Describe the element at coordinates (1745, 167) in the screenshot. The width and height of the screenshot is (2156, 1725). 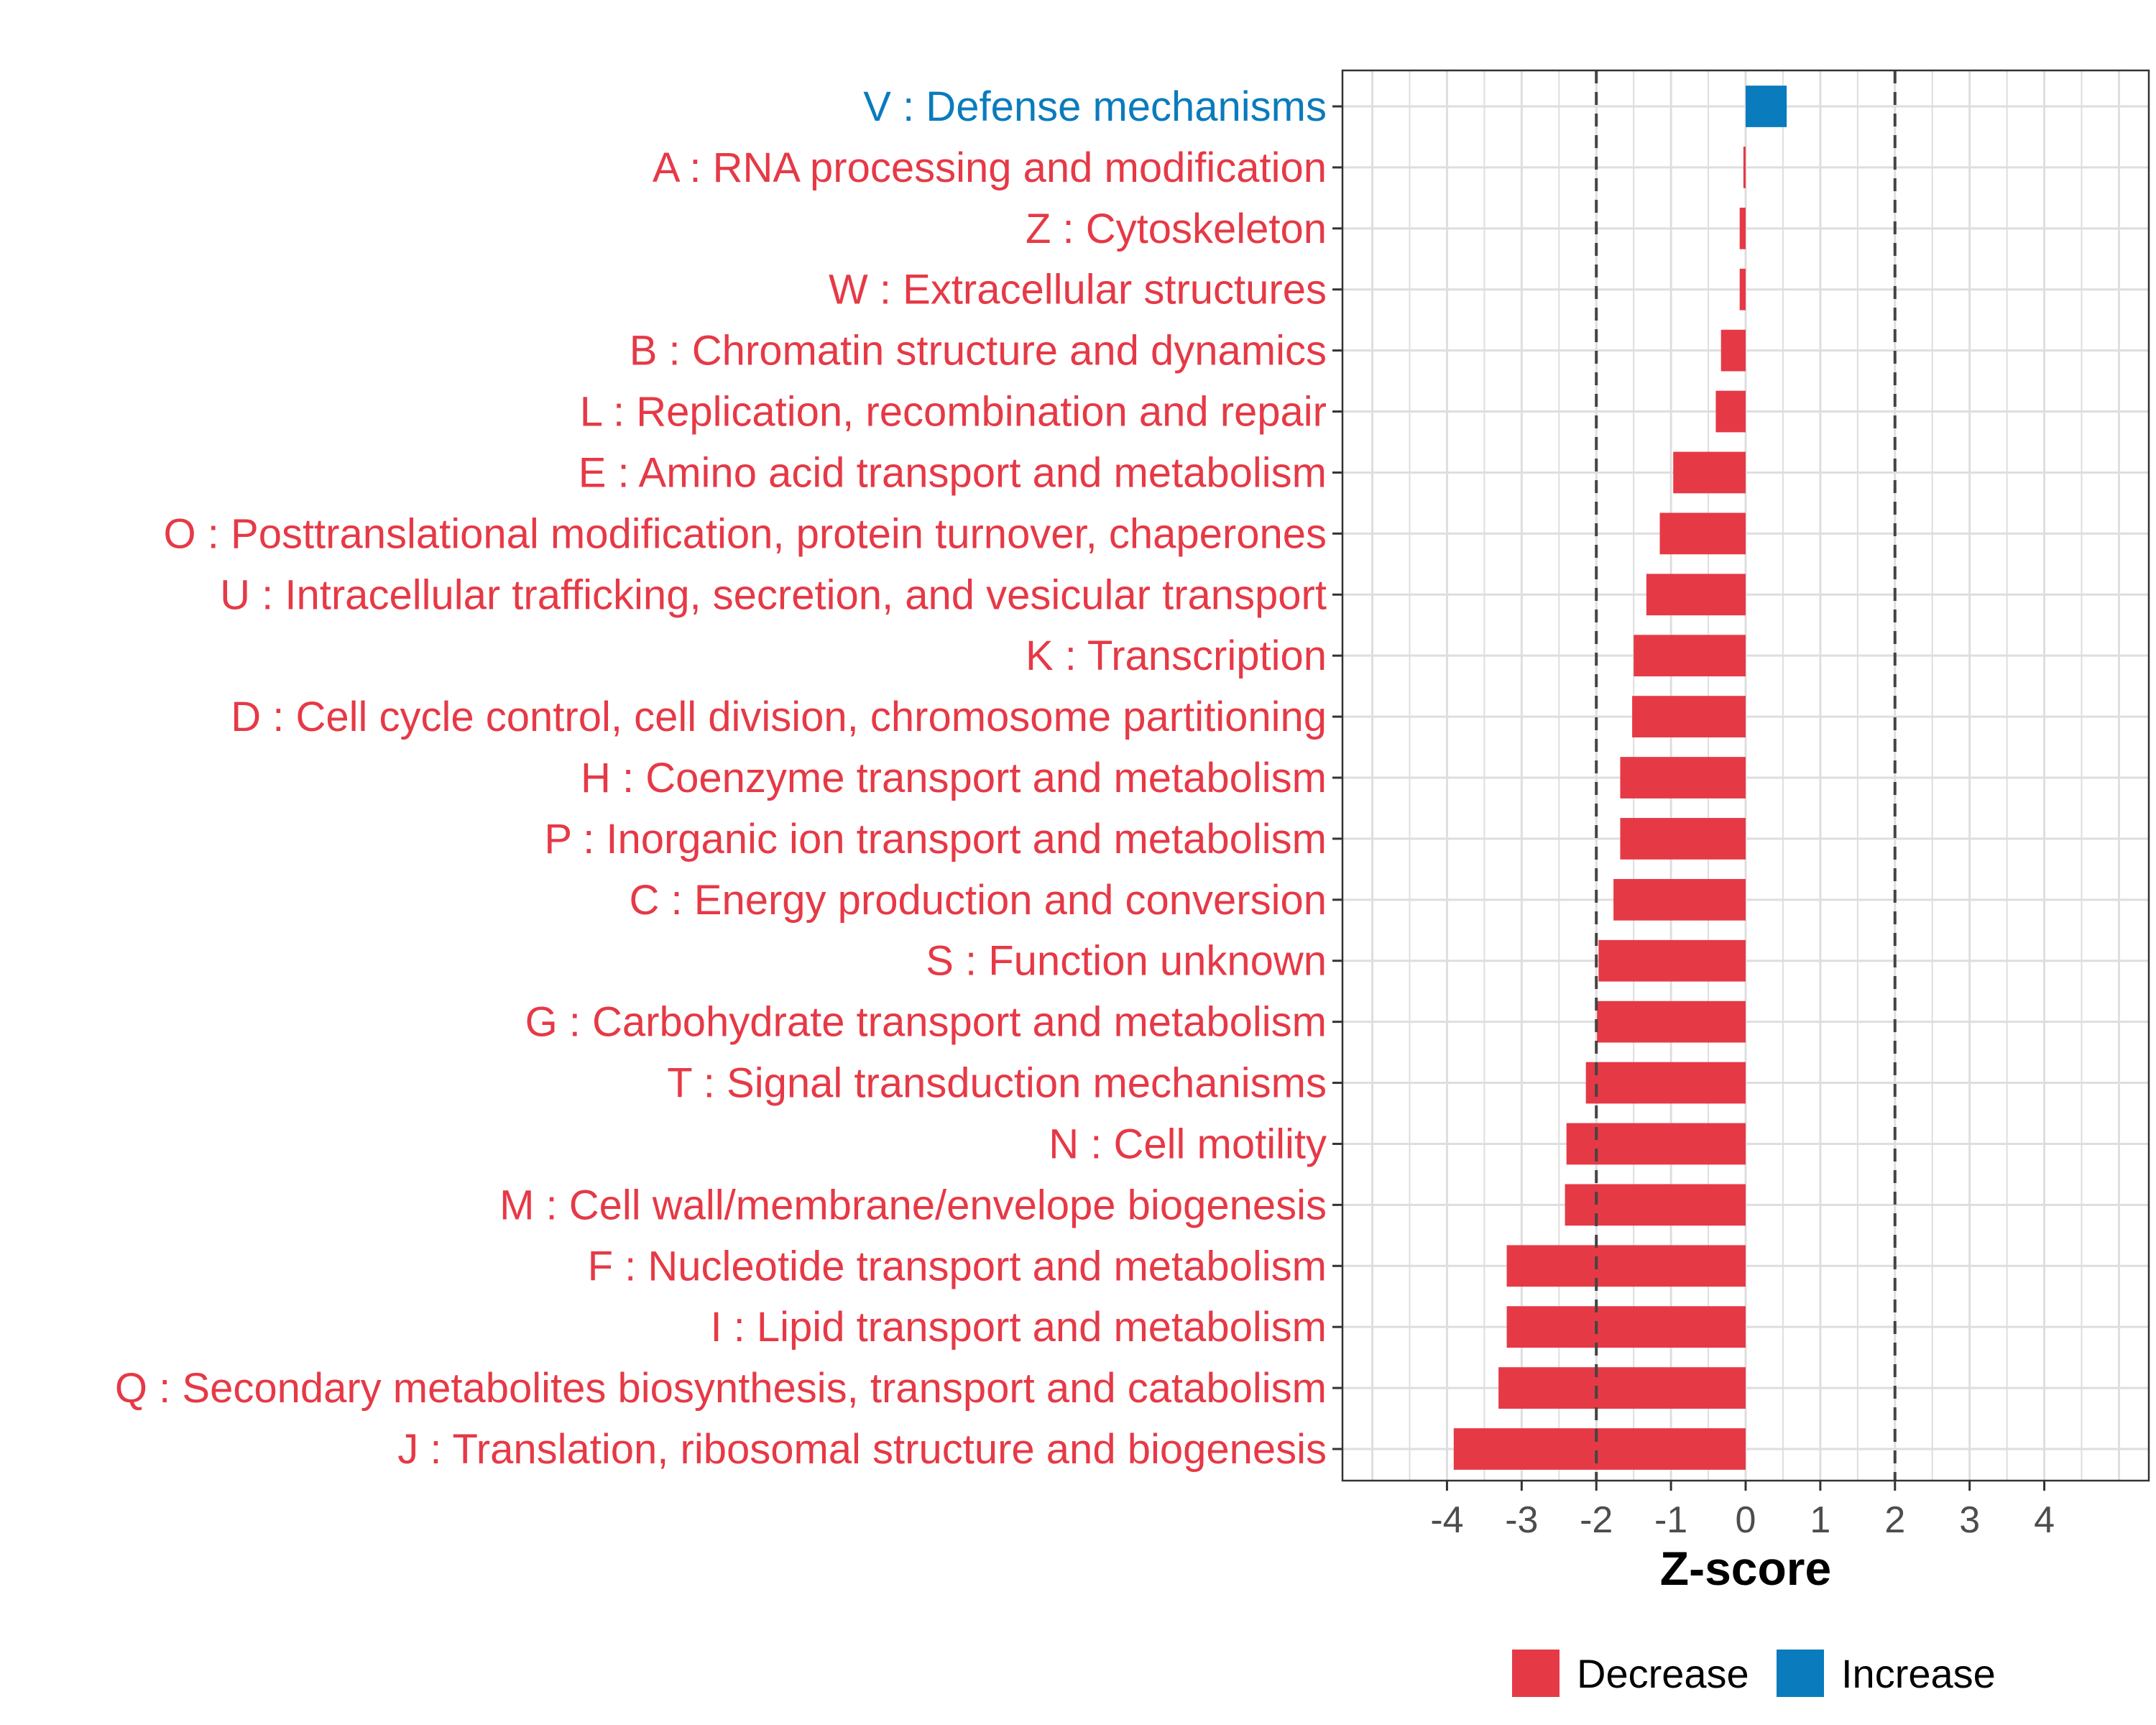
I see `bar-a` at that location.